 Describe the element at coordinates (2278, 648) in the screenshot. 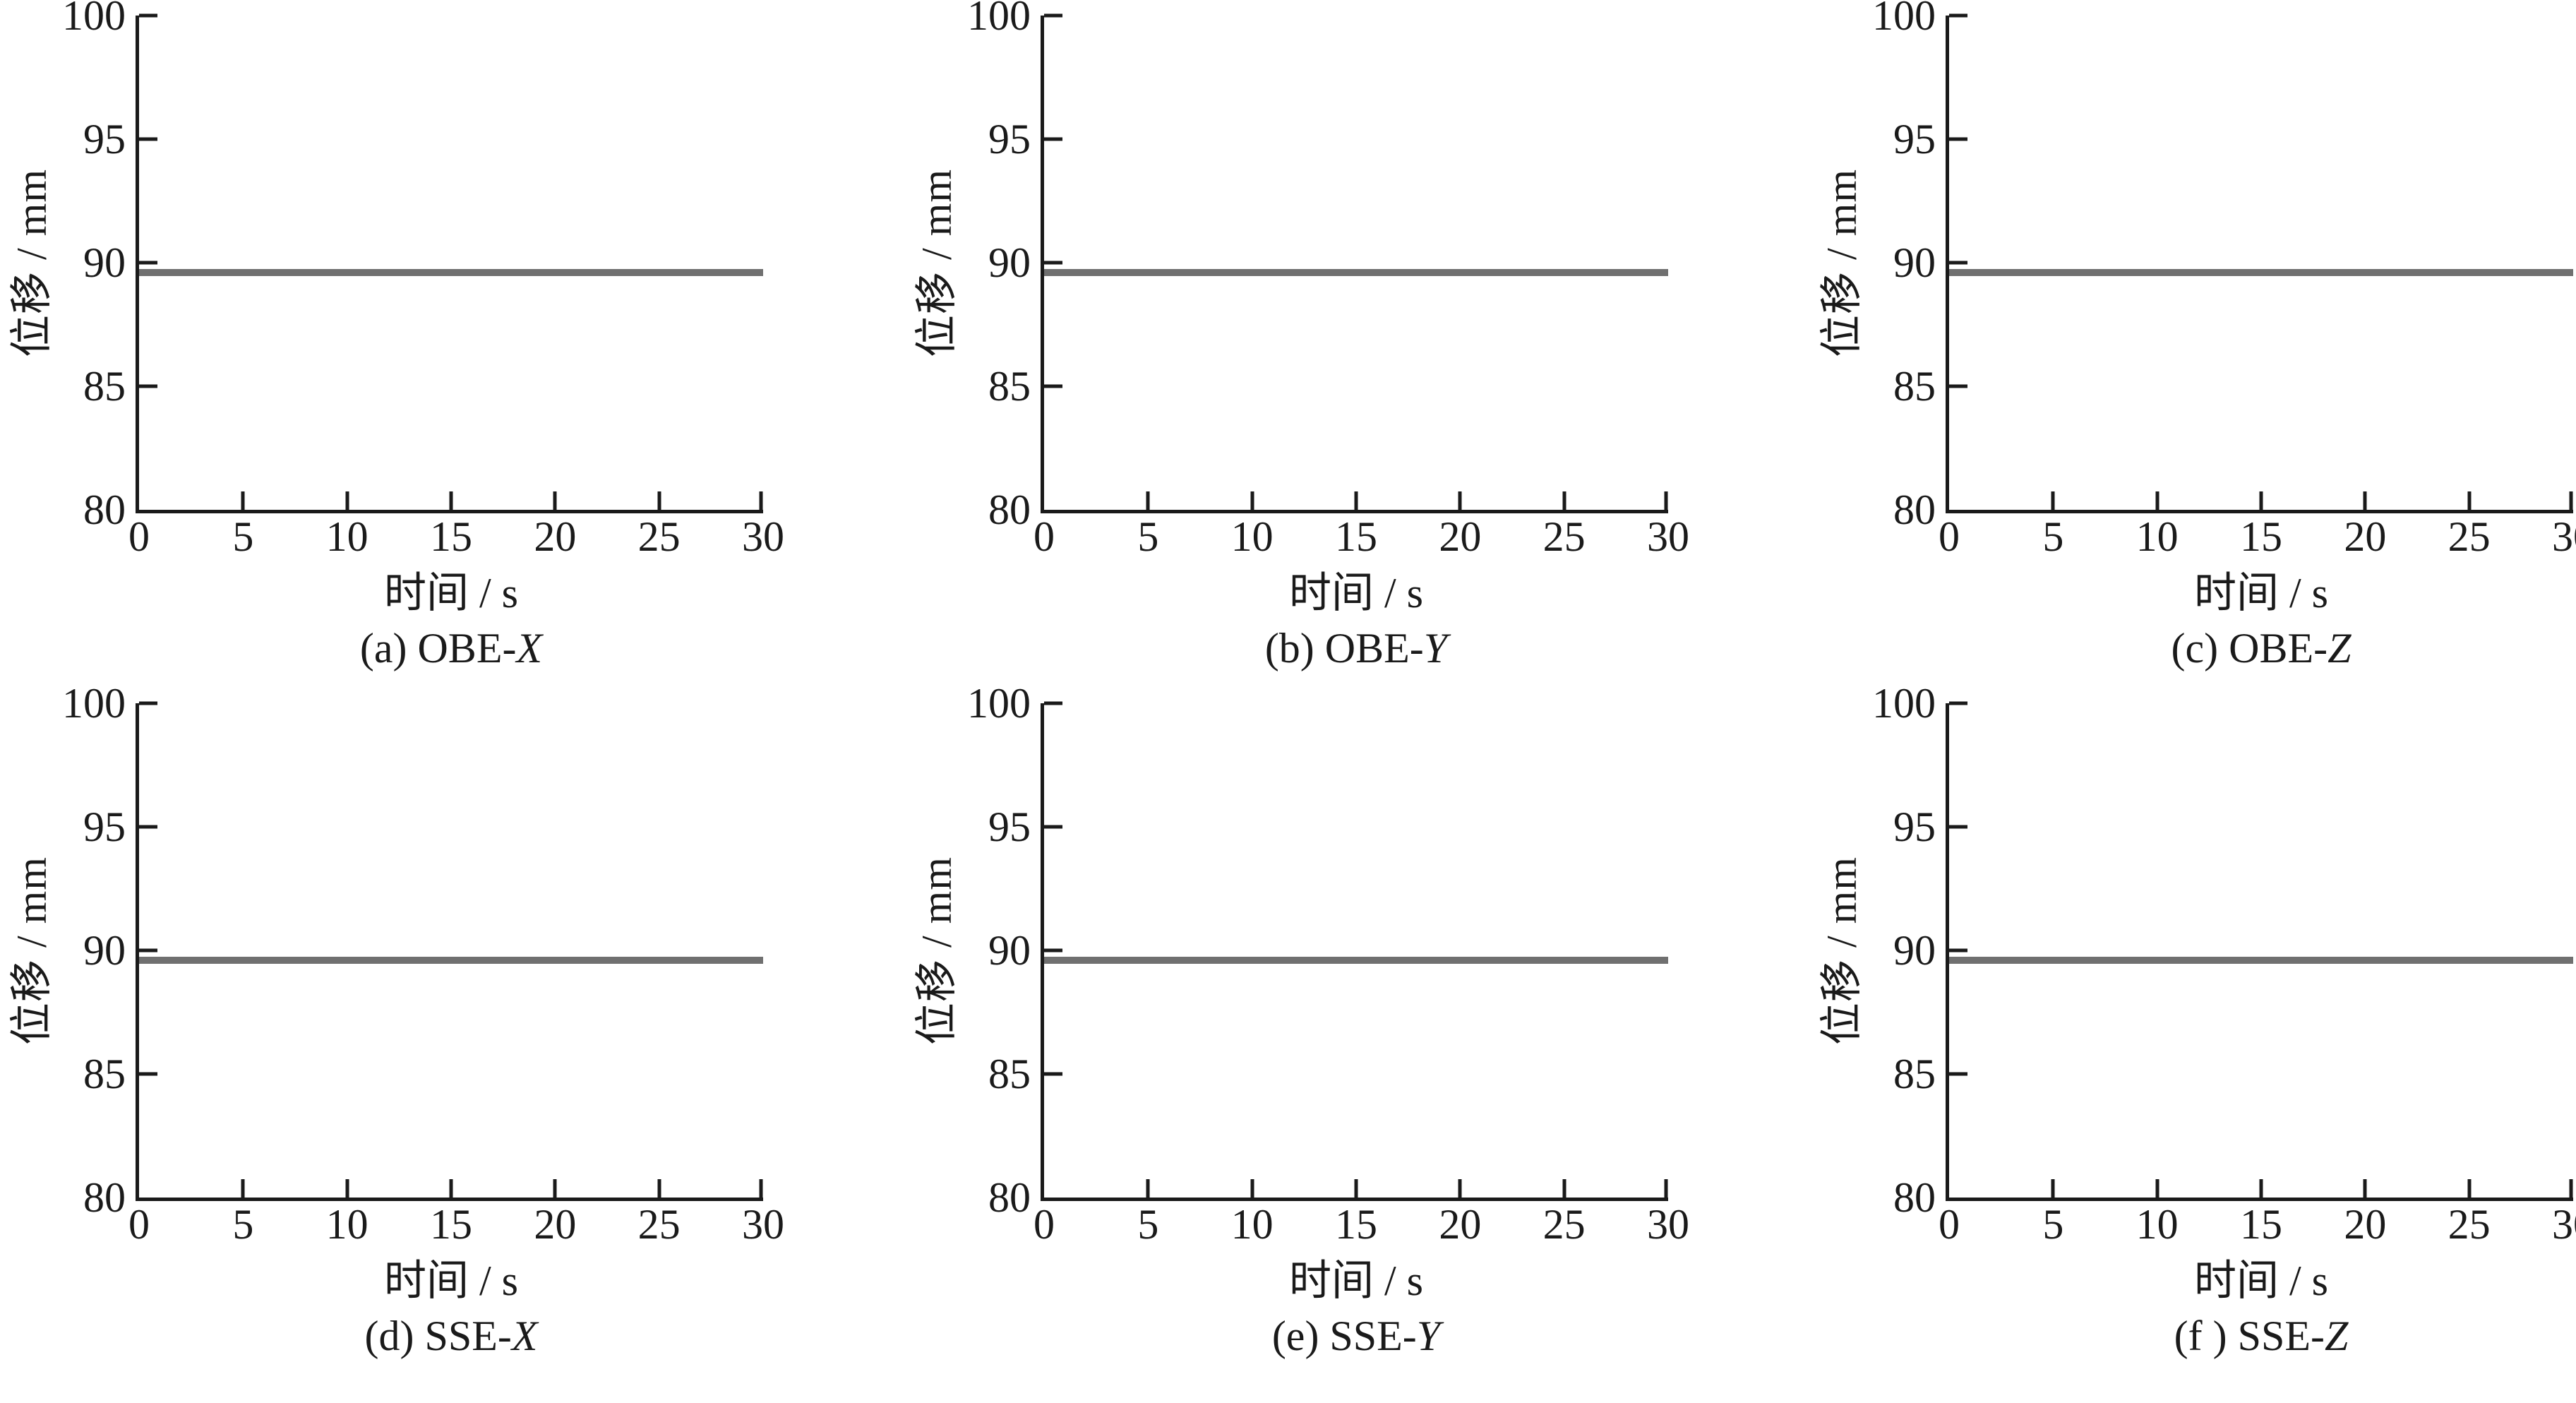

I see `caption-base: OBE-` at that location.